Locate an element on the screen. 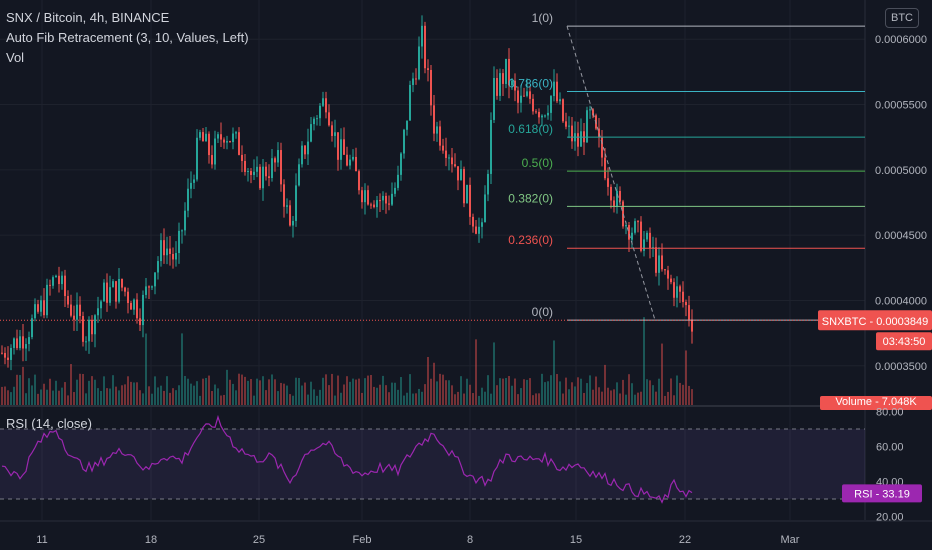  currency-badge: BTC is located at coordinates (902, 18).